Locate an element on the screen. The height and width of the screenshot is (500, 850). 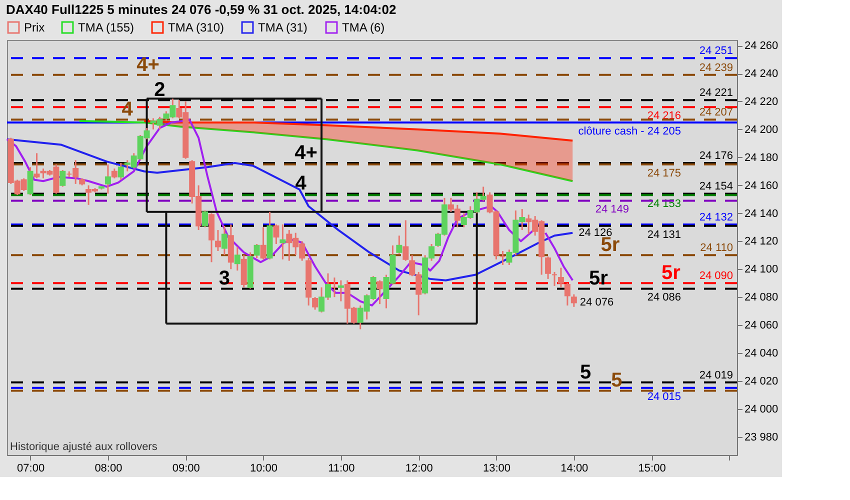
ref-line-label: 24 090 is located at coordinates (716, 276).